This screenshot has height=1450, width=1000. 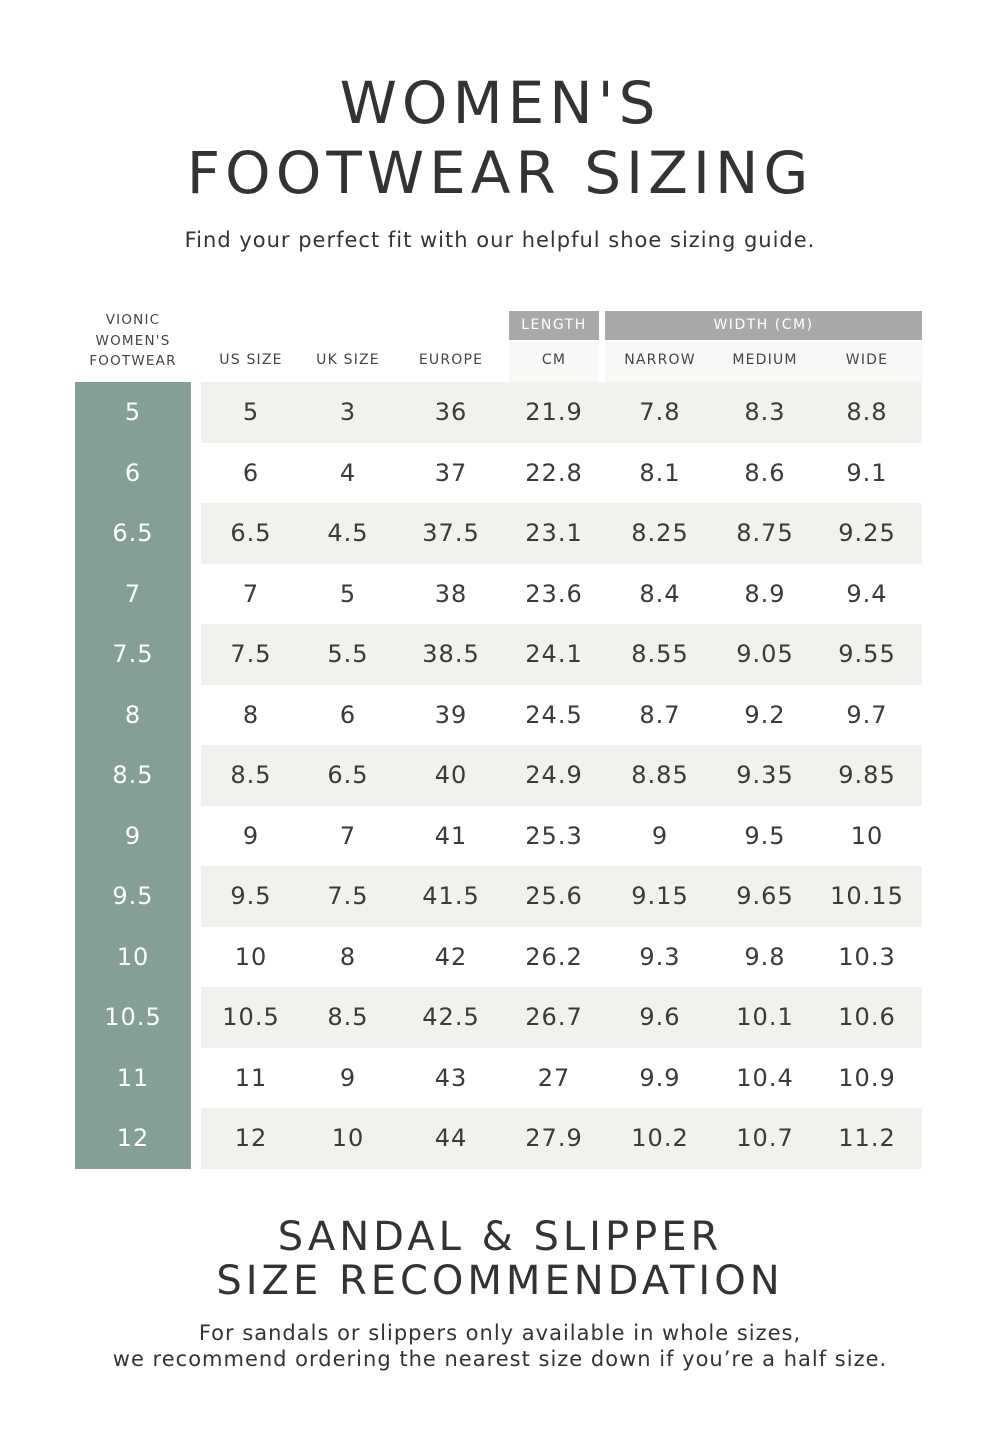 I want to click on table-cell: 8.1, so click(x=660, y=472).